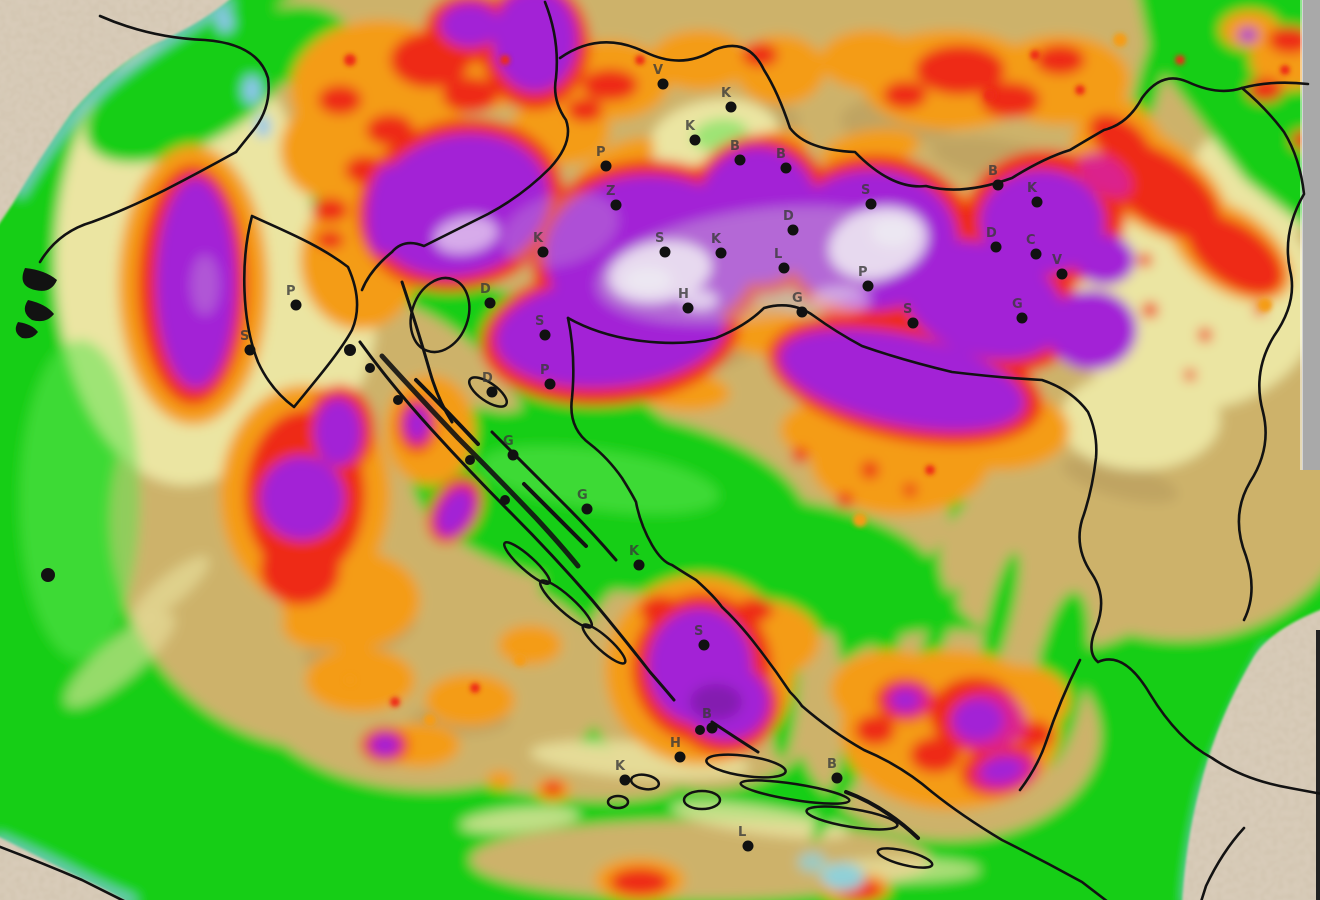  What do you see at coordinates (716, 702) in the screenshot?
I see `field-purple-dark` at bounding box center [716, 702].